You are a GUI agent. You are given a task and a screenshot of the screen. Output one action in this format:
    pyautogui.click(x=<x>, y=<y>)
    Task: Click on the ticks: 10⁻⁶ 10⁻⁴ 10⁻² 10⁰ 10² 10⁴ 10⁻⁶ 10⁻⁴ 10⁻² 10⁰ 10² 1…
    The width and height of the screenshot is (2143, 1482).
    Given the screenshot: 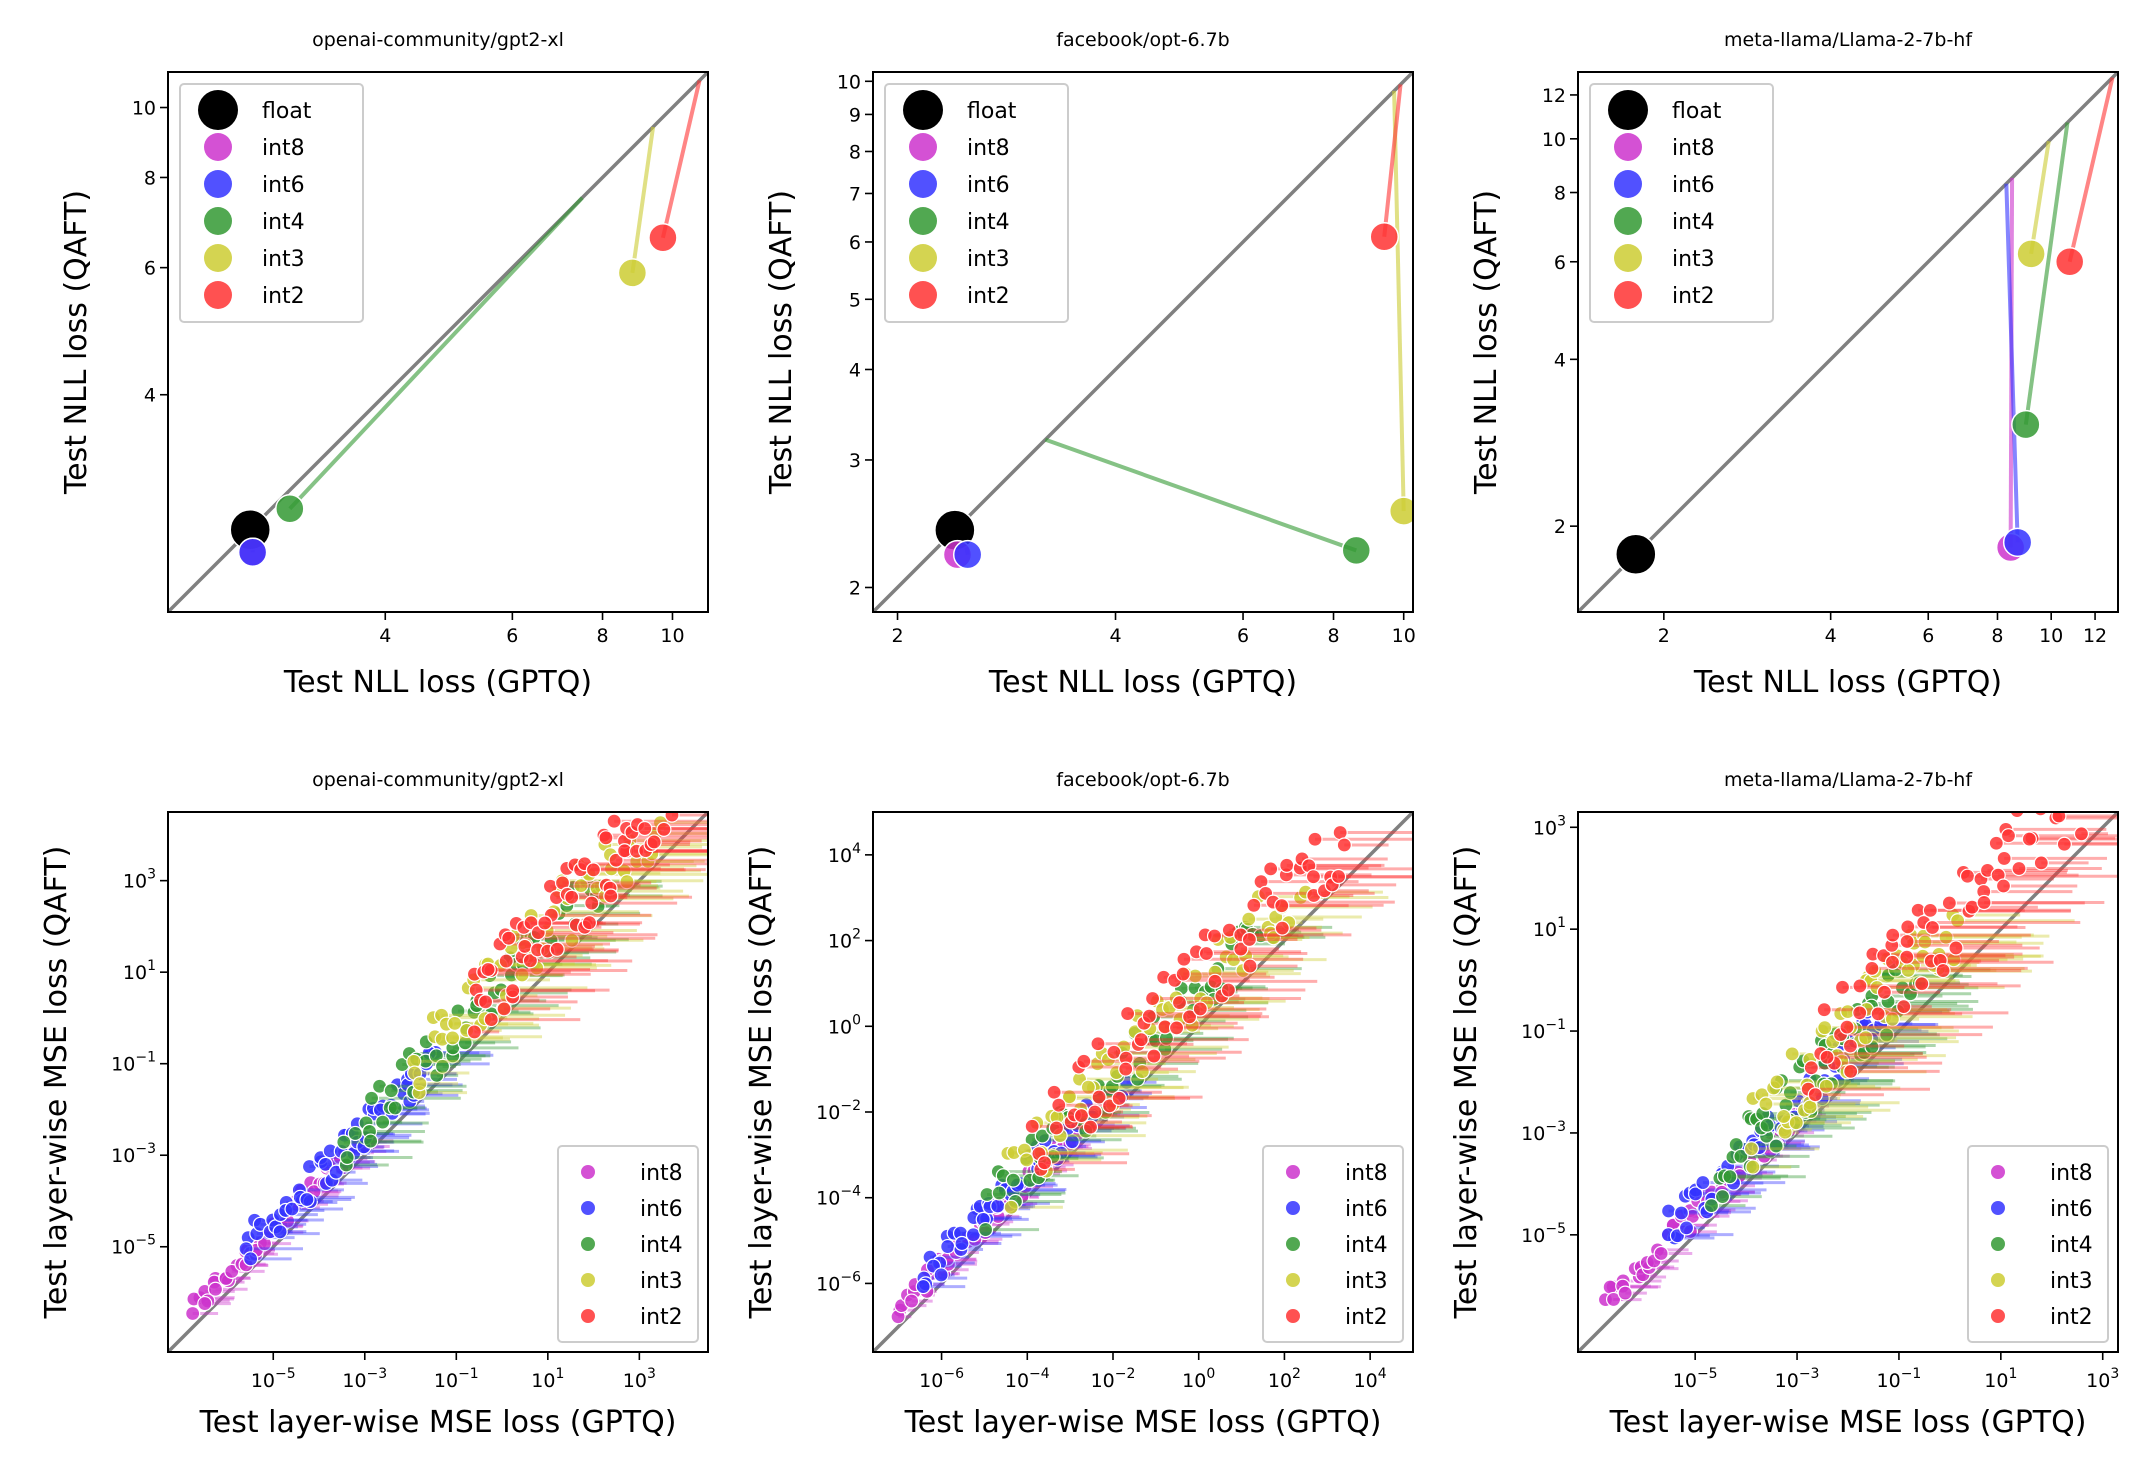 What is the action you would take?
    pyautogui.click(x=1101, y=1116)
    